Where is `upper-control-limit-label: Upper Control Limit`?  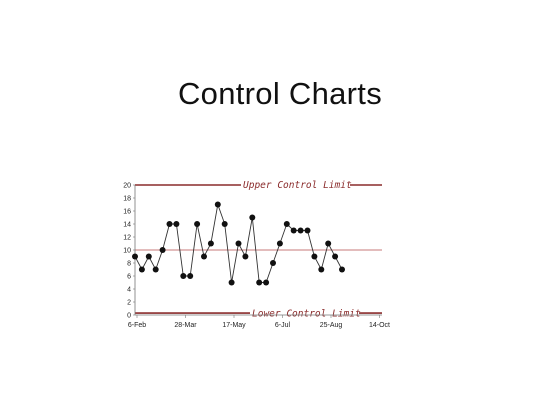 upper-control-limit-label: Upper Control Limit is located at coordinates (297, 185).